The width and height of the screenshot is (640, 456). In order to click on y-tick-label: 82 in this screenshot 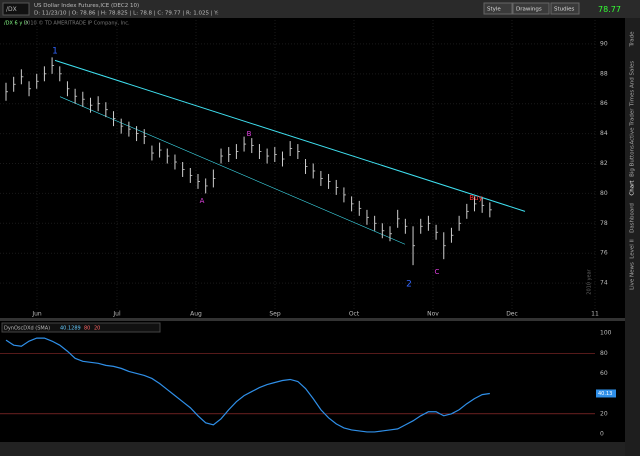, I will do `click(604, 163)`.